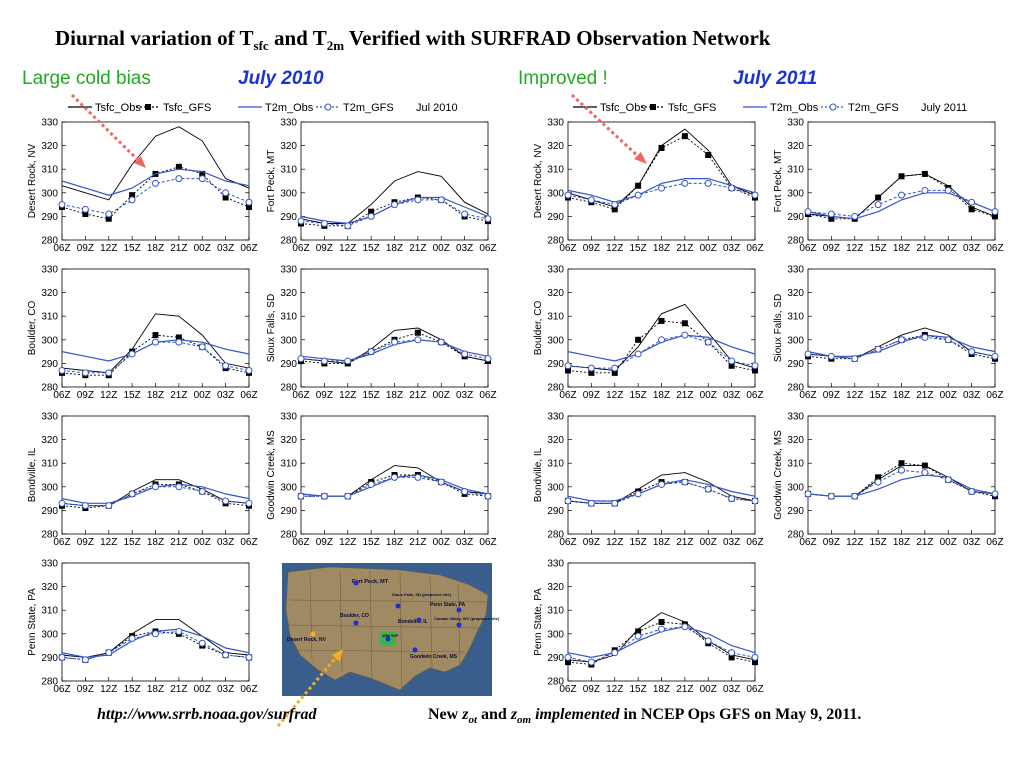 The image size is (1023, 767). I want to click on cold-bias-arrow, so click(106, 128).